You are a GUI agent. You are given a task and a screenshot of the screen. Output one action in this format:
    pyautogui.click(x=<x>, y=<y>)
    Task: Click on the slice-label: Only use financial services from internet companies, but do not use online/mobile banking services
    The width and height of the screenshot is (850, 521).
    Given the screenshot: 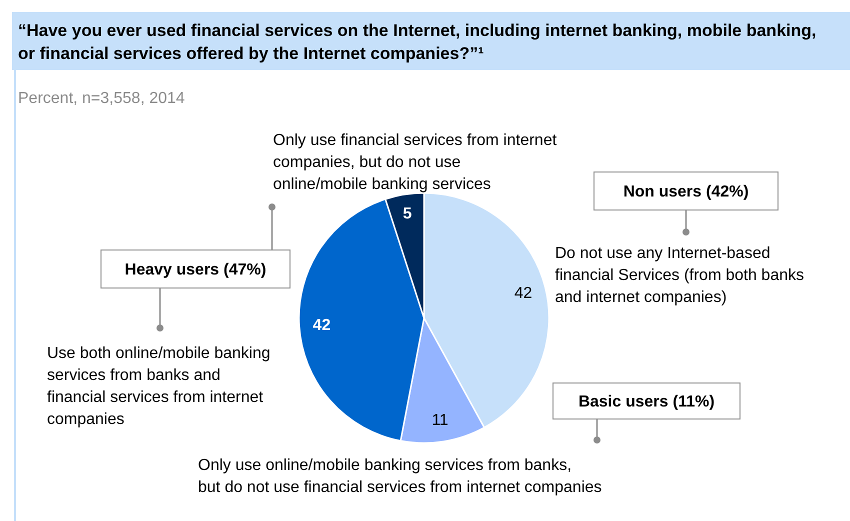 What is the action you would take?
    pyautogui.click(x=415, y=162)
    